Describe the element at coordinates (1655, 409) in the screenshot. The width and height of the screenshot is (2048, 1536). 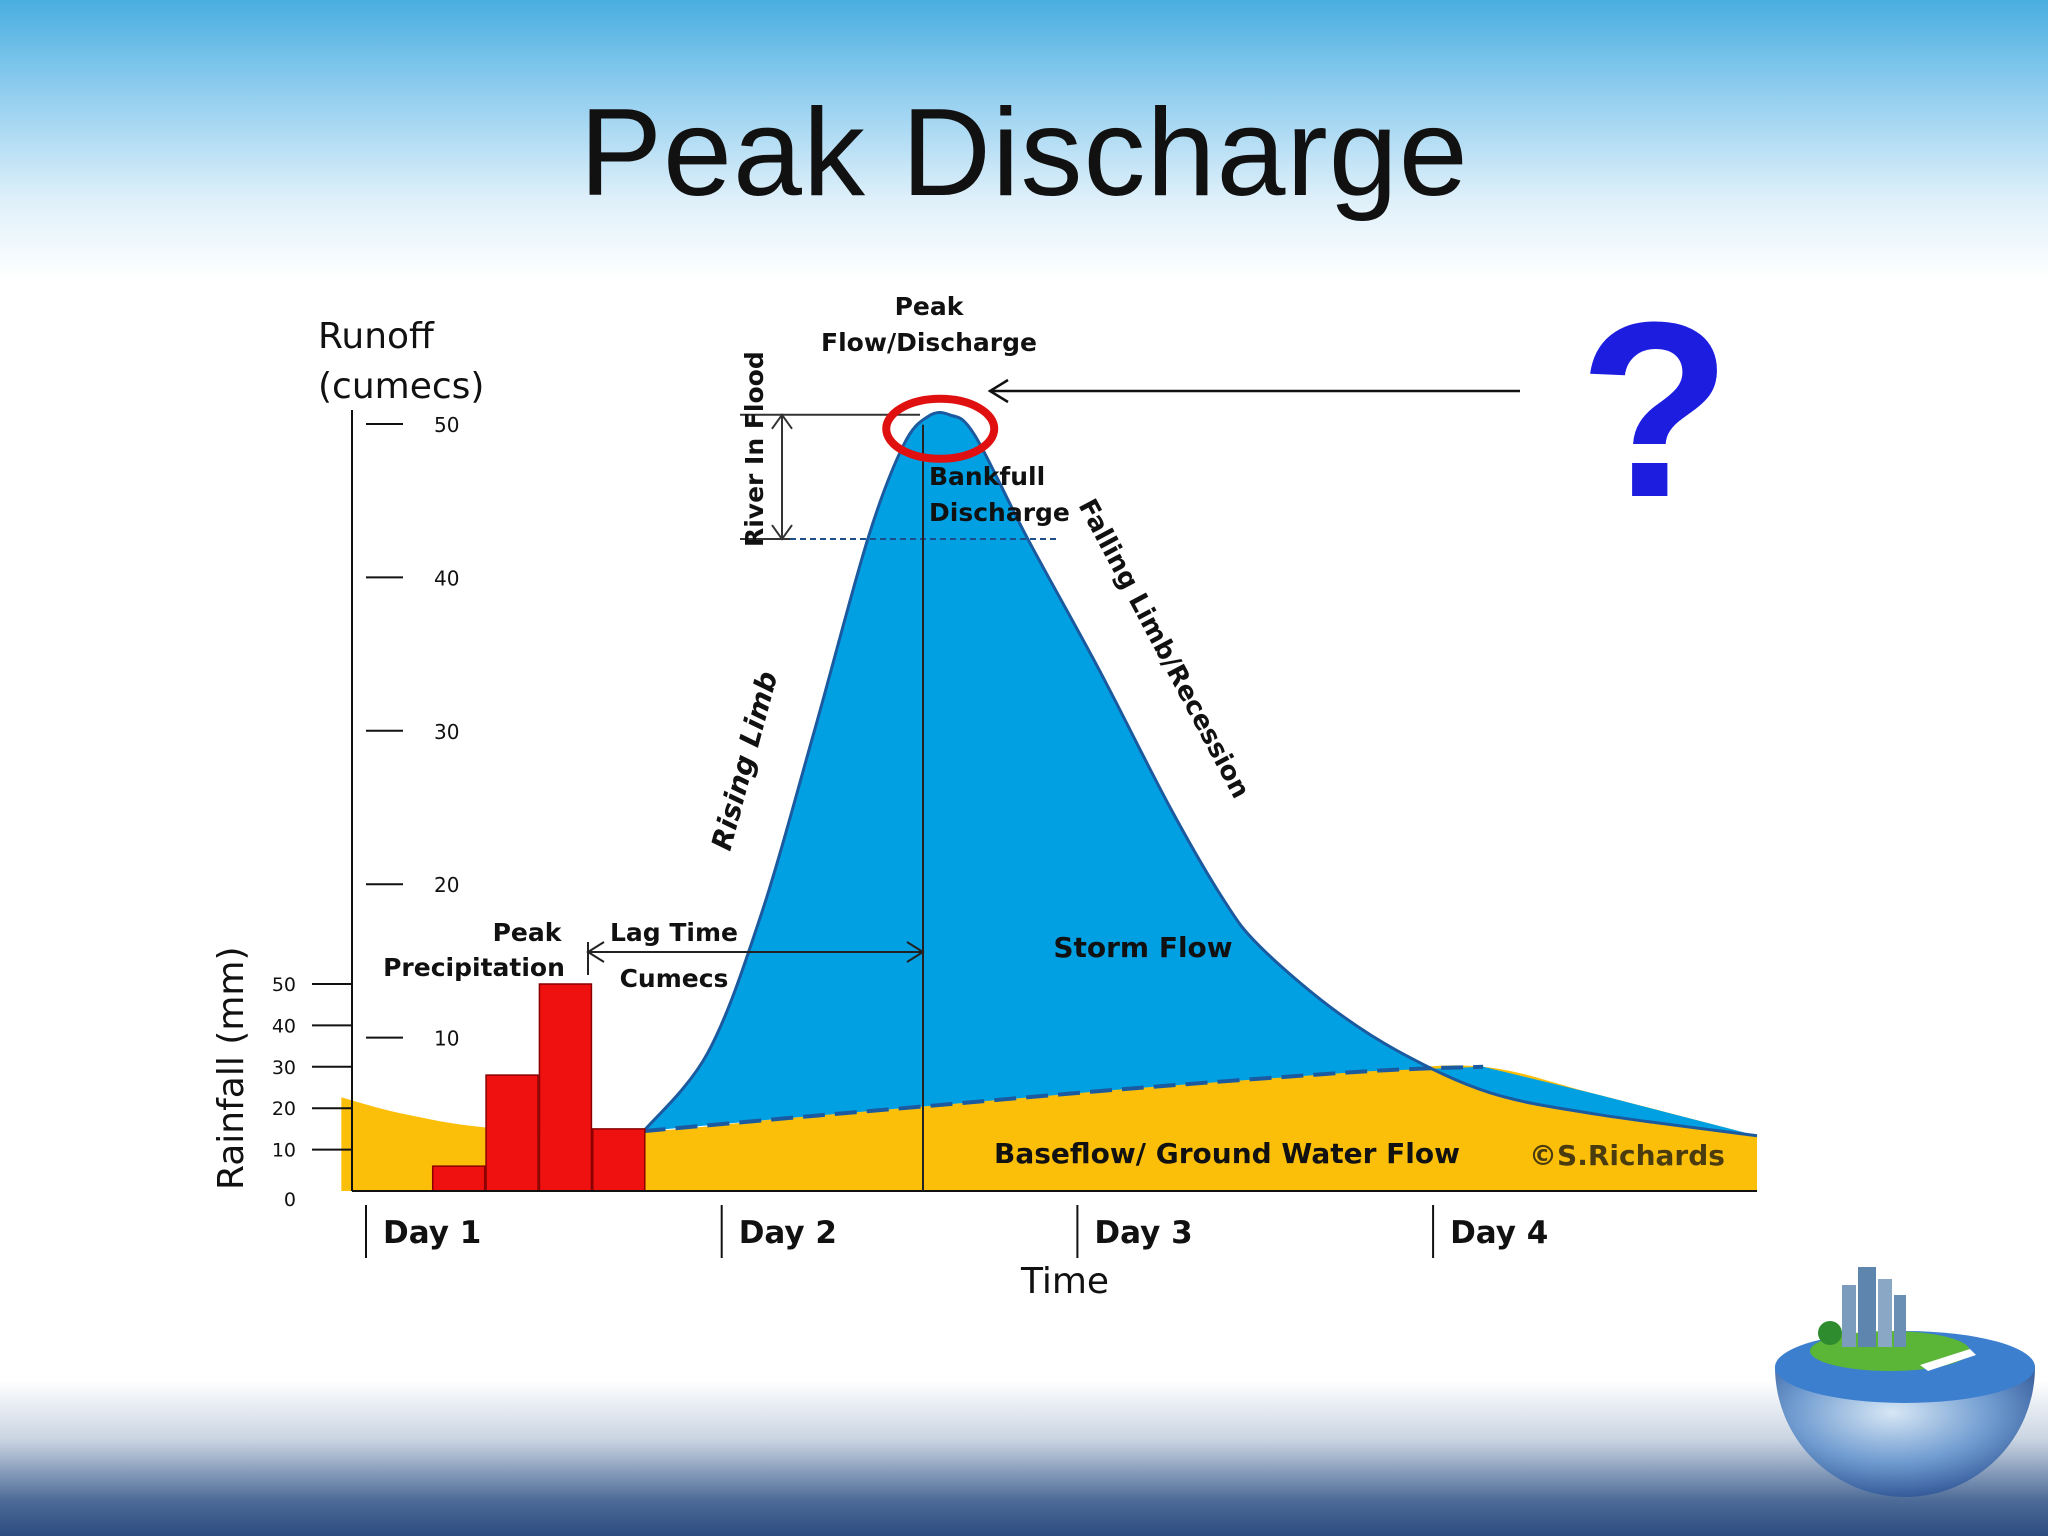
I see `question-mark: ?` at that location.